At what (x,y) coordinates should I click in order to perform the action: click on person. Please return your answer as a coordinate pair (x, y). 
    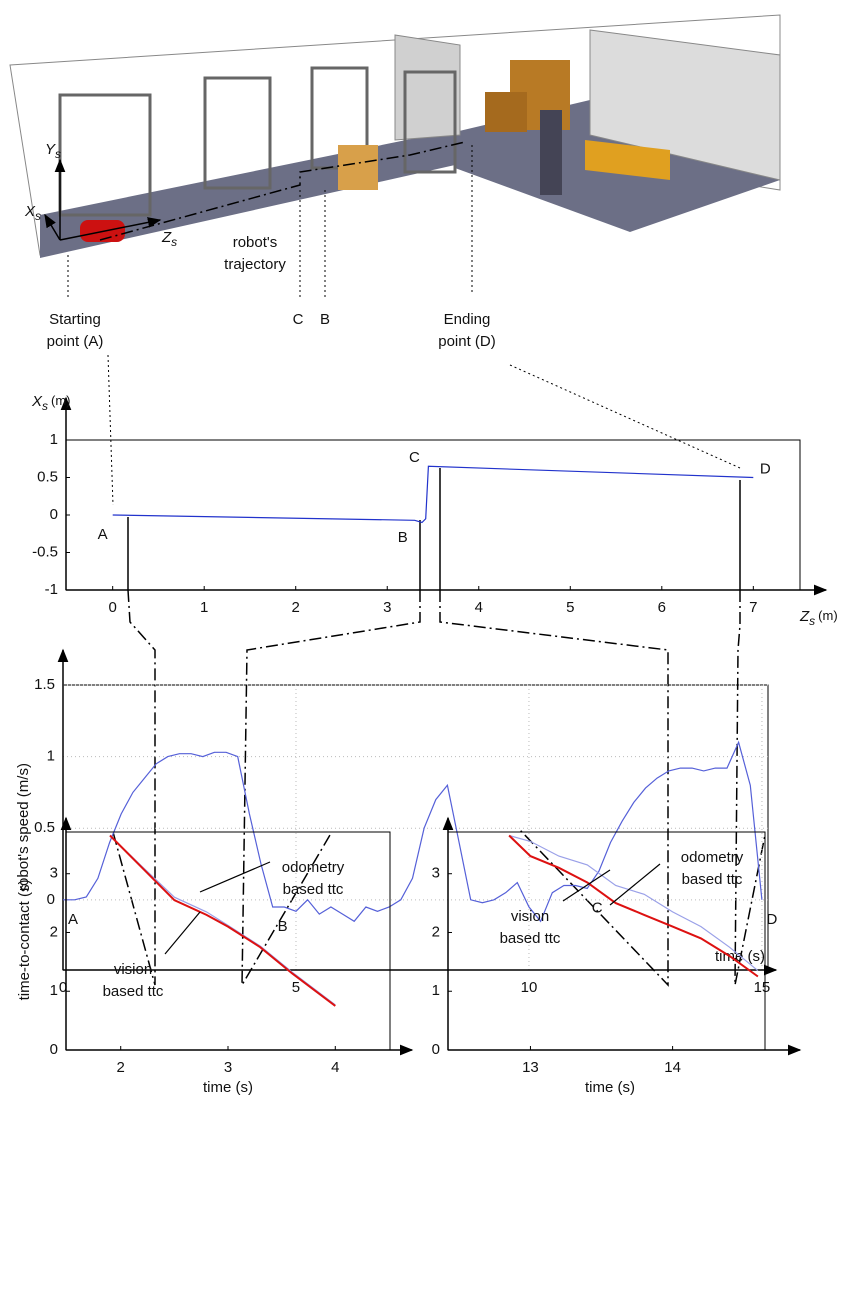
    Looking at the image, I should click on (551, 152).